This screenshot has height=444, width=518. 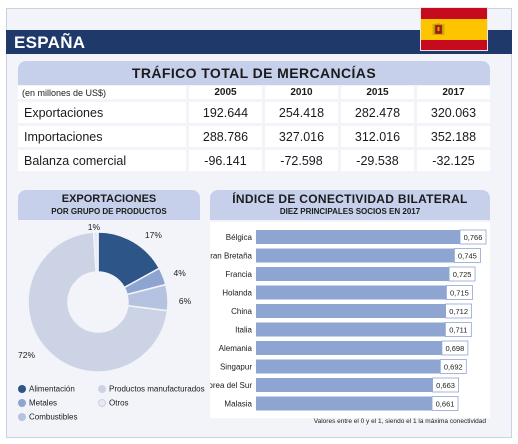 What do you see at coordinates (102, 94) in the screenshot?
I see `unit-label: (en millones de US$)` at bounding box center [102, 94].